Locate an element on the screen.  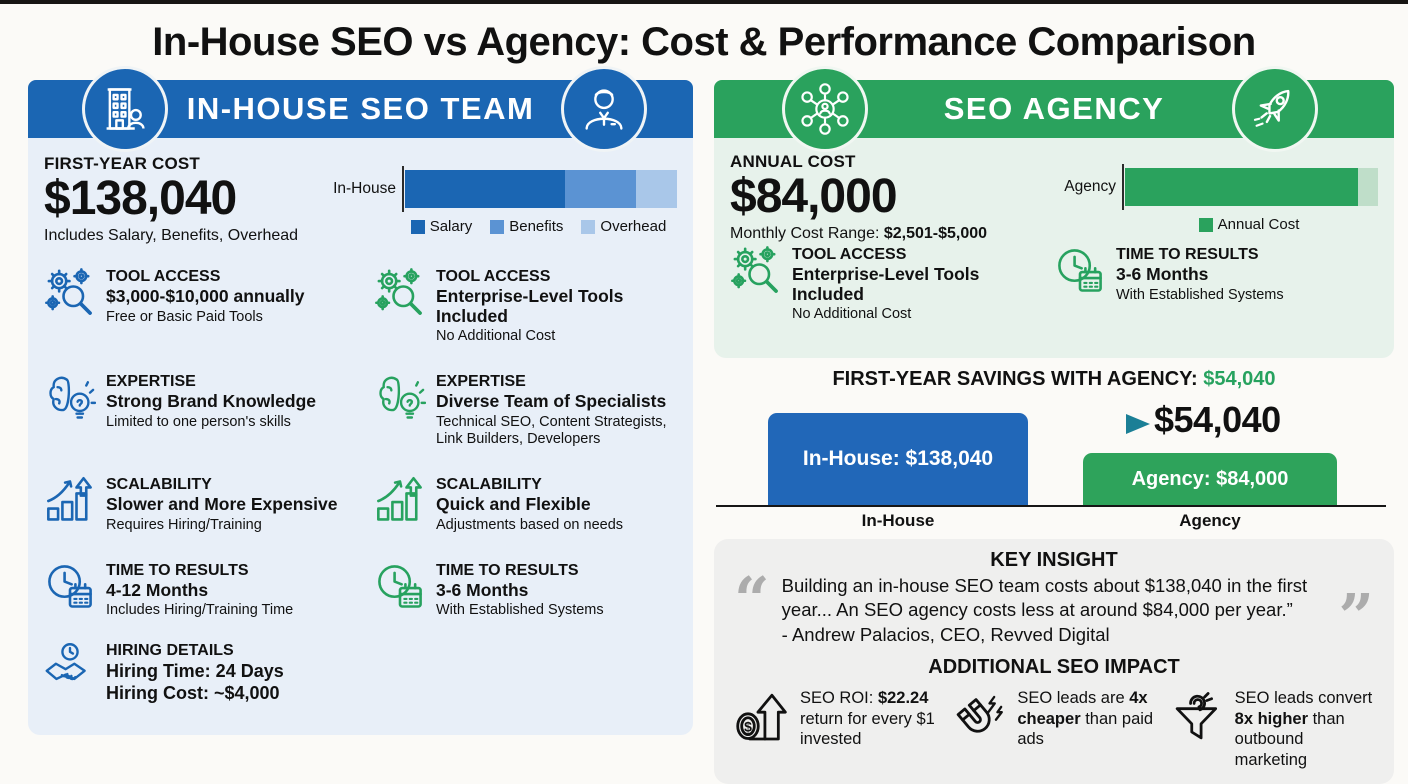
savings-amount: $54,040 is located at coordinates (1217, 419).